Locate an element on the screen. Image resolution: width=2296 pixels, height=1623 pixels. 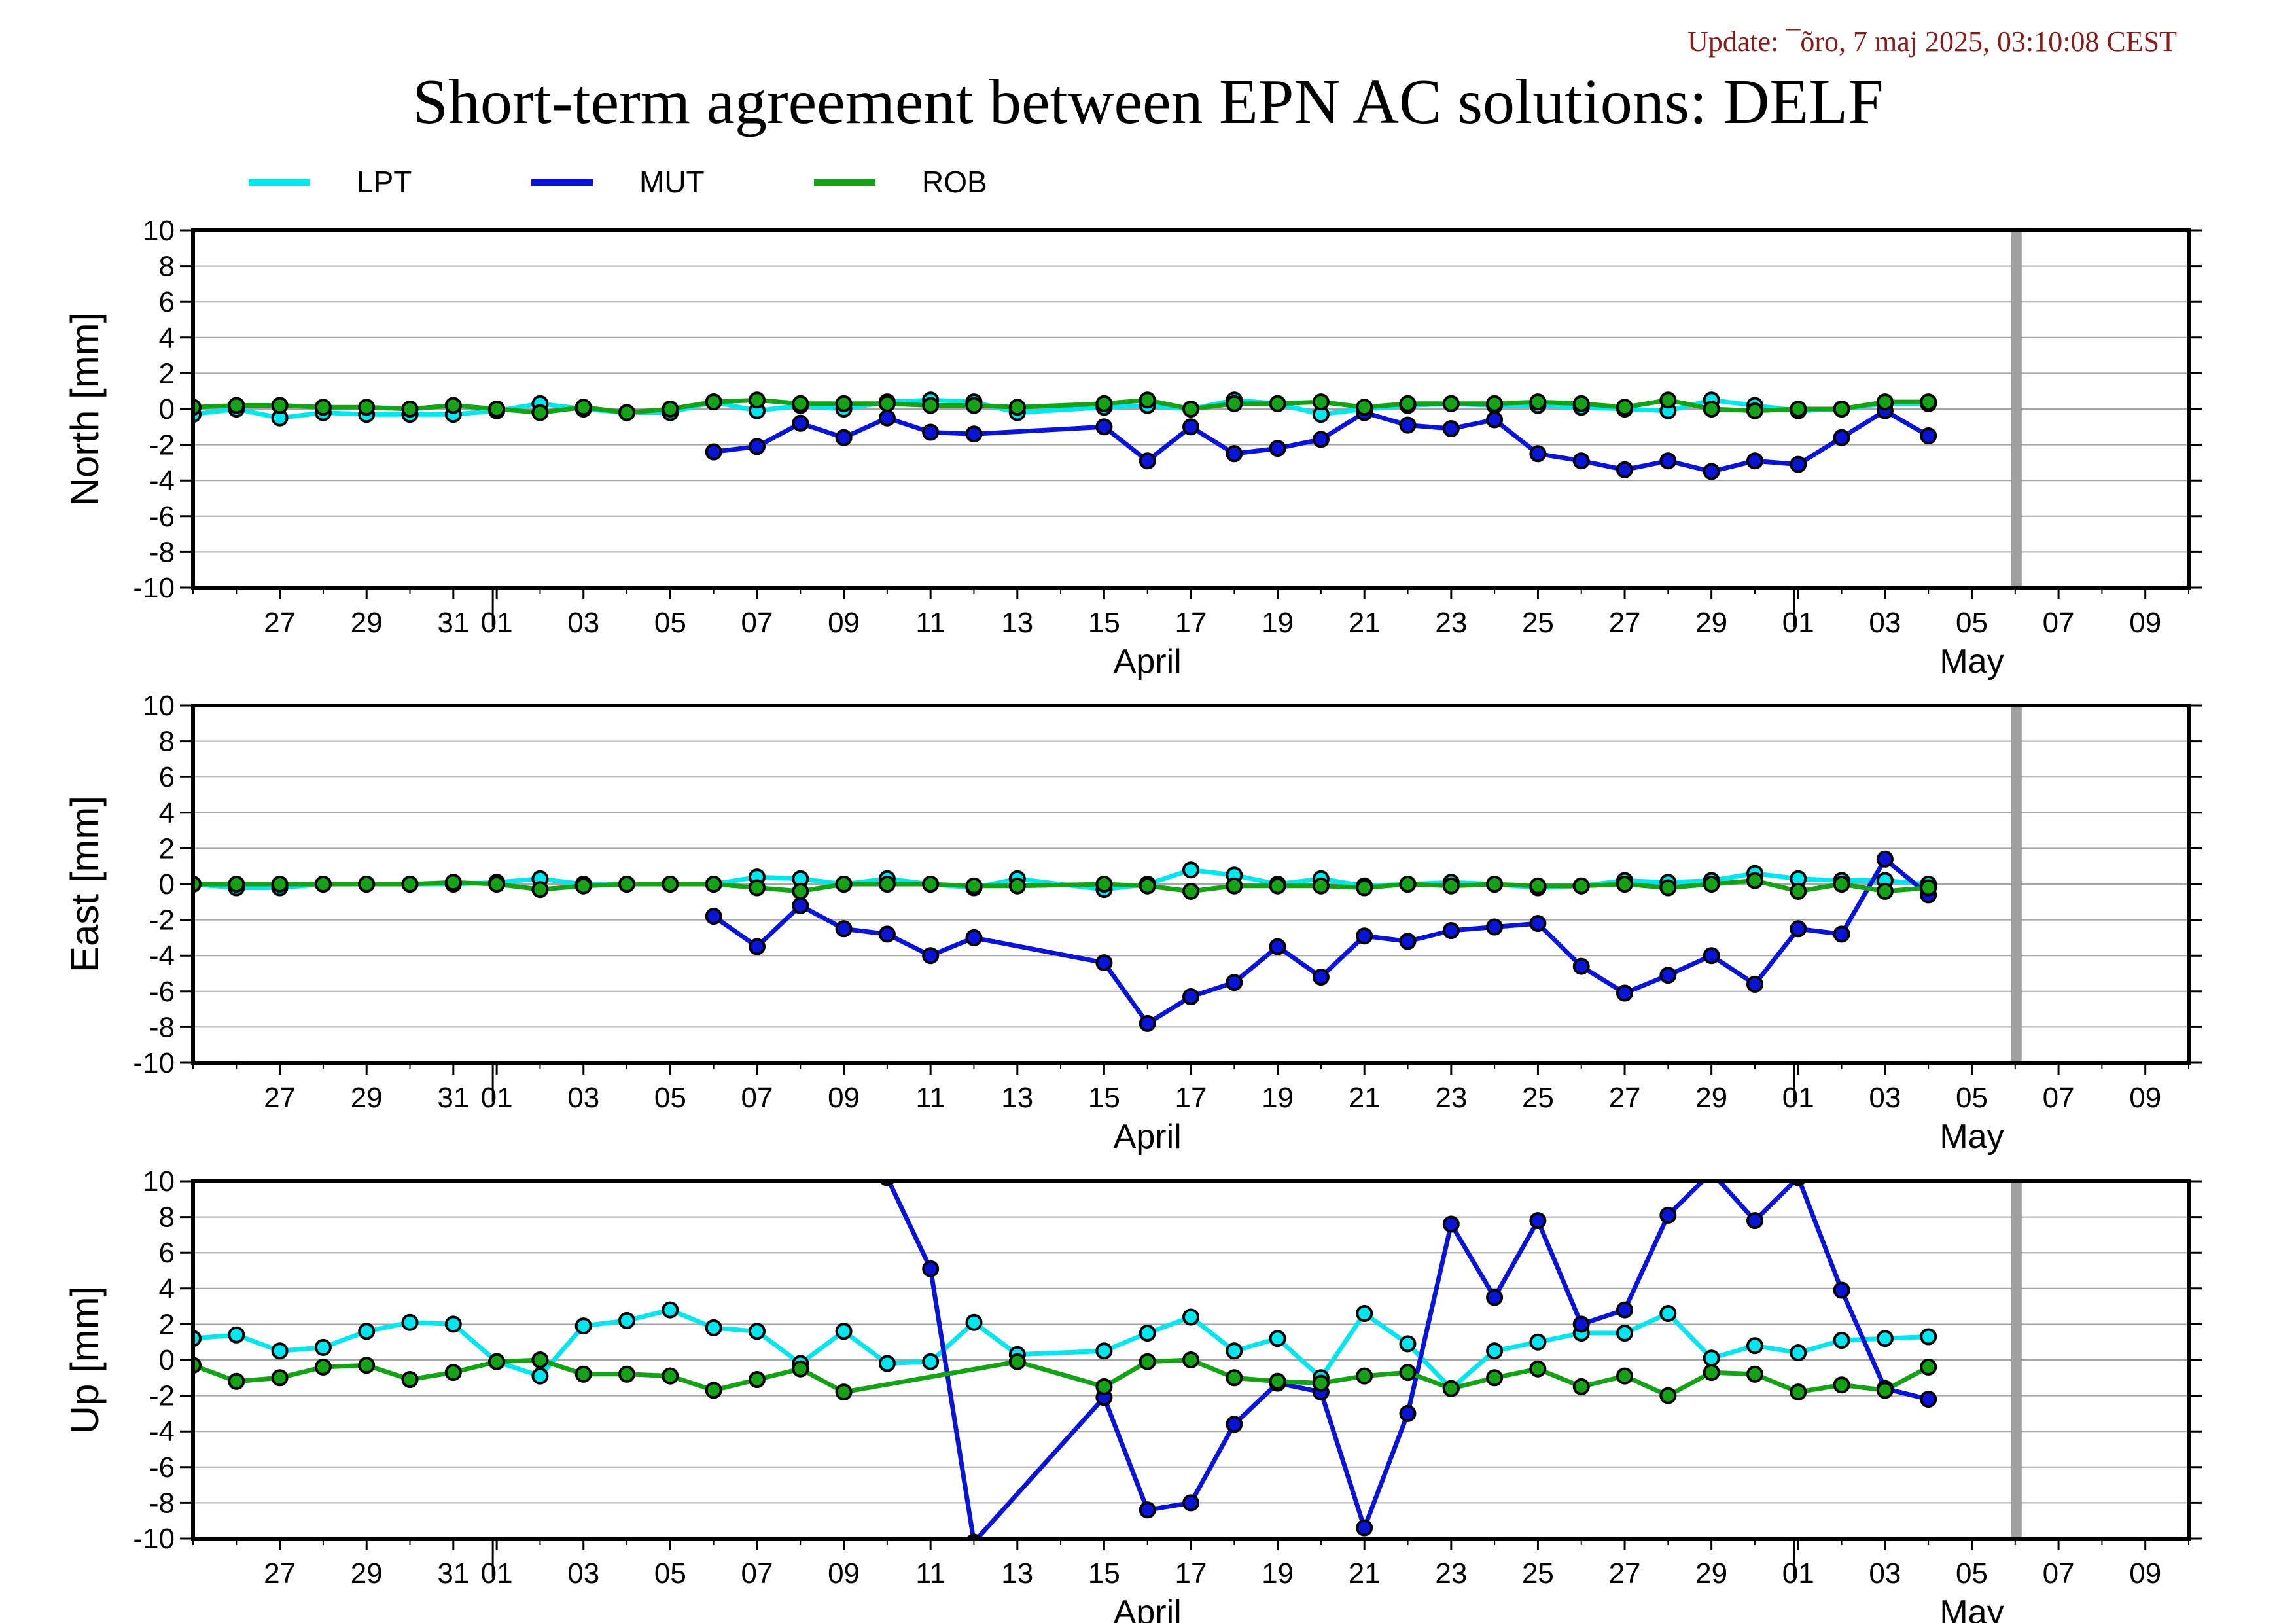
y-axis-label: East [mm] is located at coordinates (85, 884).